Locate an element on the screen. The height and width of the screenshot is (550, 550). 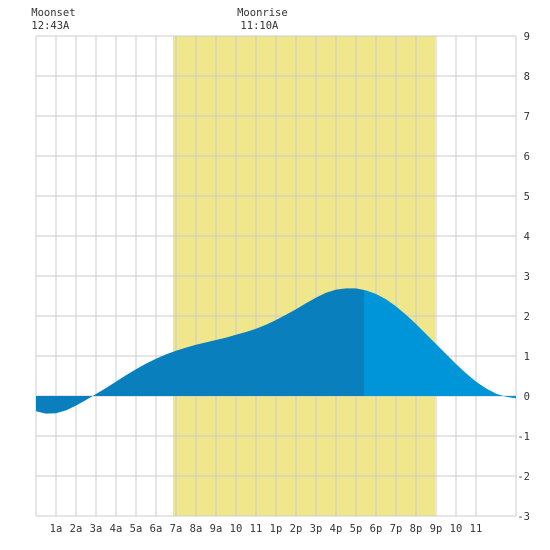
x-tick-label: 9p is located at coordinates (436, 529).